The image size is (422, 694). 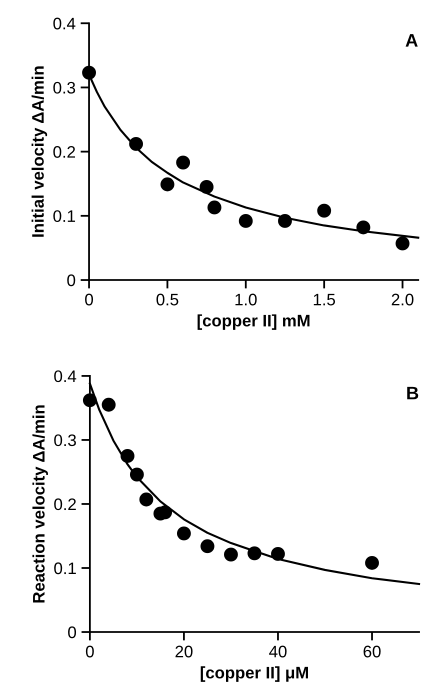 What do you see at coordinates (246, 300) in the screenshot?
I see `x-tick-label: 1.0` at bounding box center [246, 300].